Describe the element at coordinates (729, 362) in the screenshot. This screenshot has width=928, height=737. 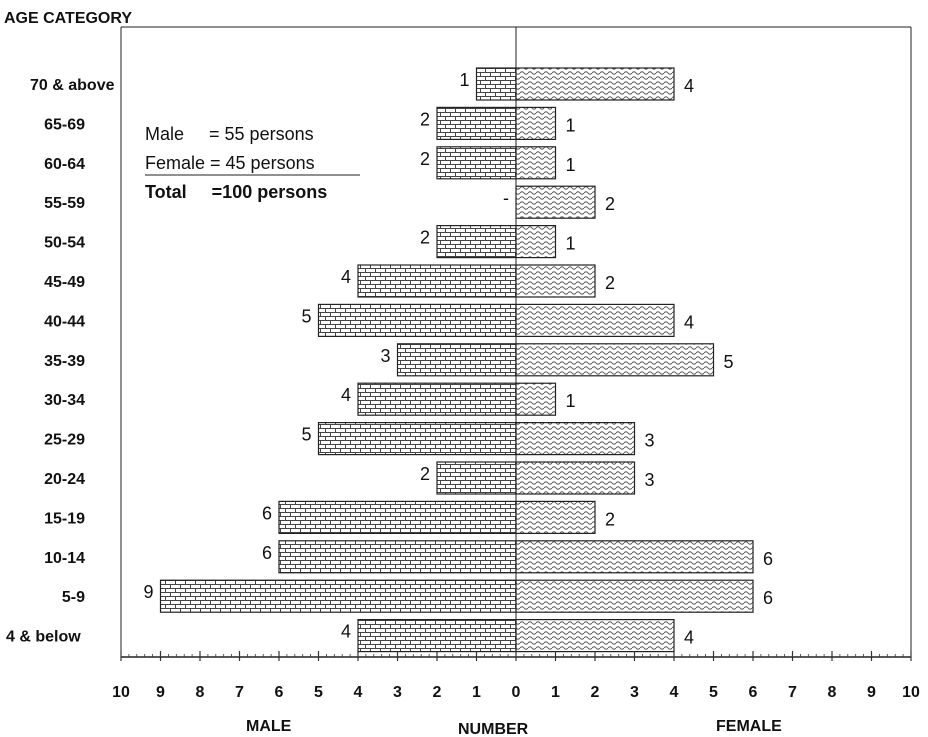
I see `female-value-label: 5` at that location.